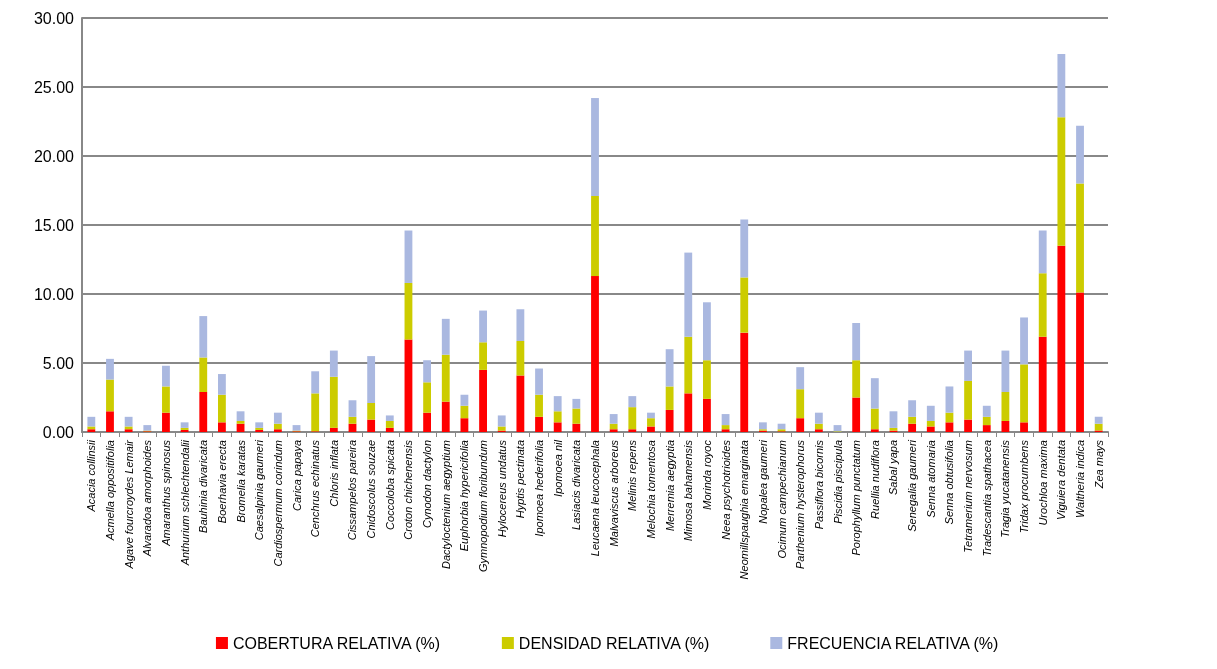  What do you see at coordinates (296, 475) in the screenshot?
I see `x-tick-label: Carica papaya` at bounding box center [296, 475].